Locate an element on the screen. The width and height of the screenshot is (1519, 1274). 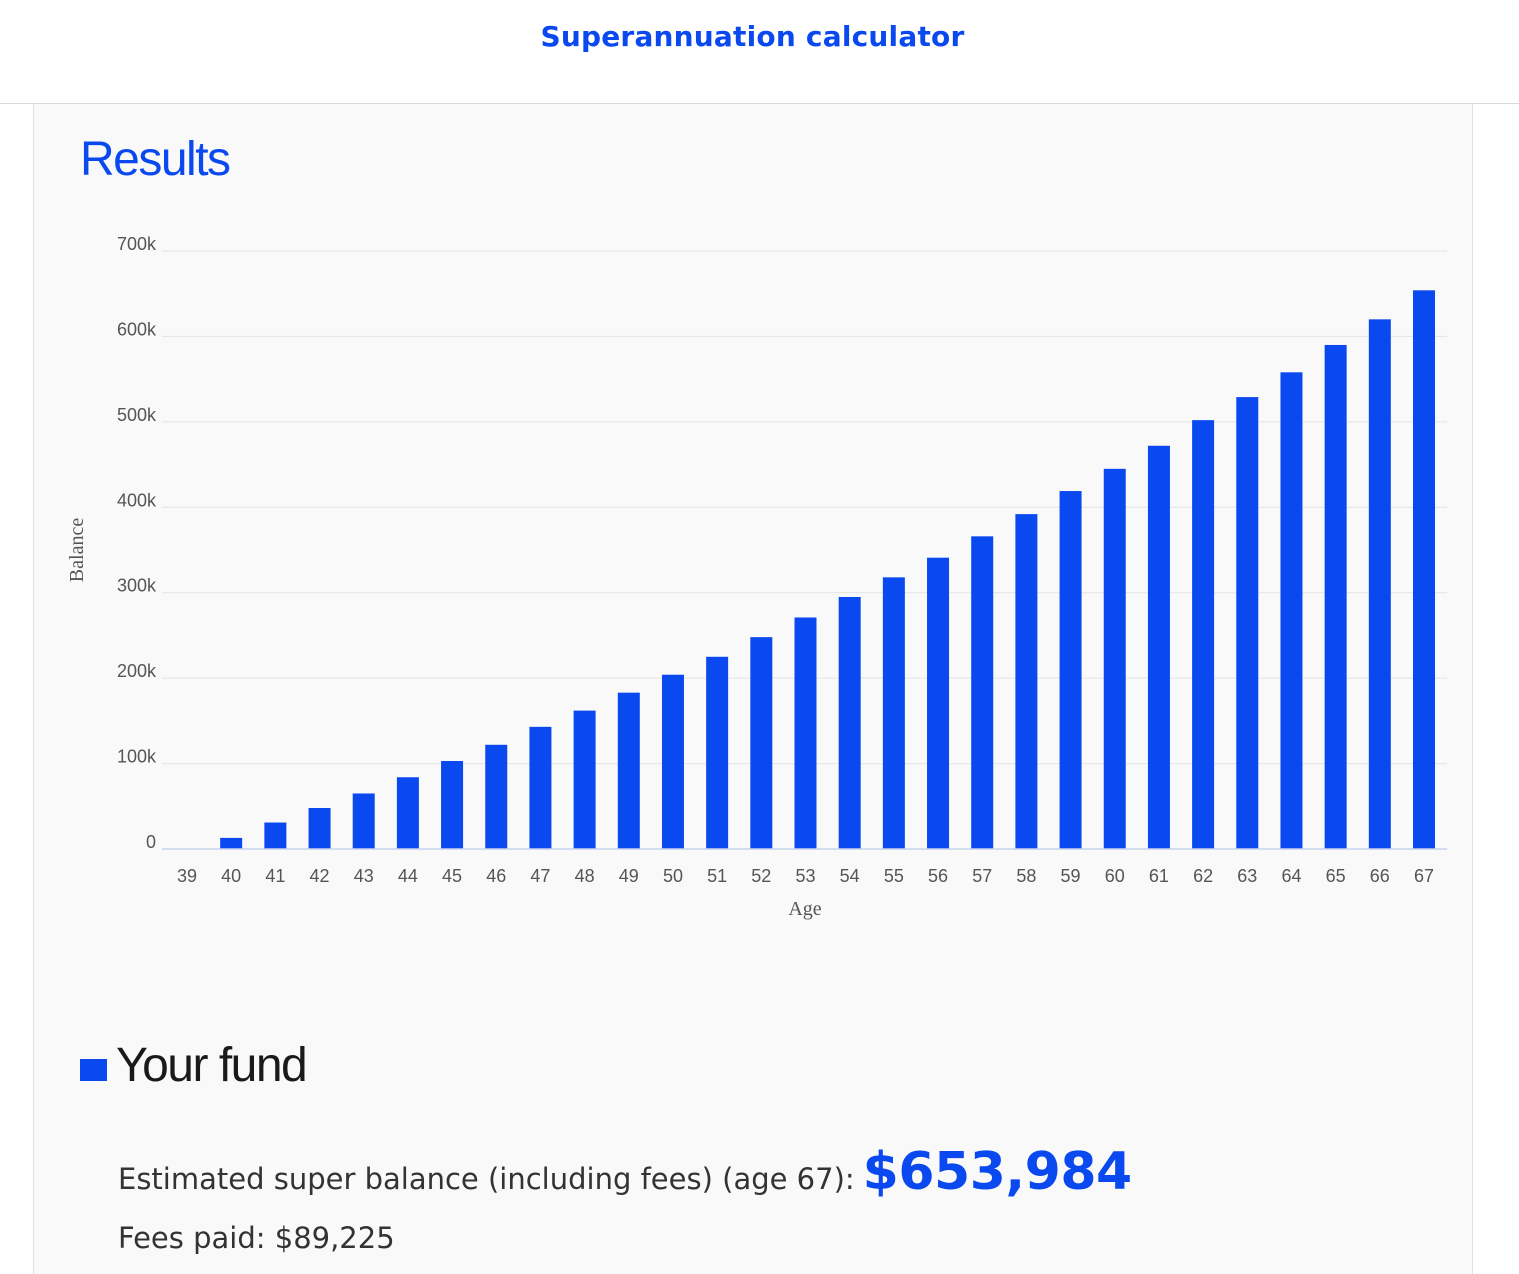
top-bar: Superannuation calculator is located at coordinates (759, 52).